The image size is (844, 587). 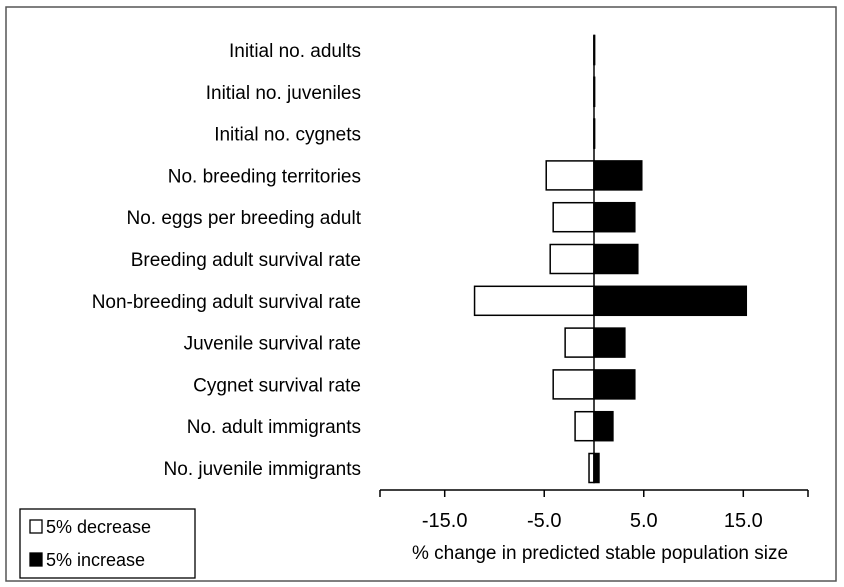 I want to click on category-label: No. juvenile immigrants, so click(x=262, y=469).